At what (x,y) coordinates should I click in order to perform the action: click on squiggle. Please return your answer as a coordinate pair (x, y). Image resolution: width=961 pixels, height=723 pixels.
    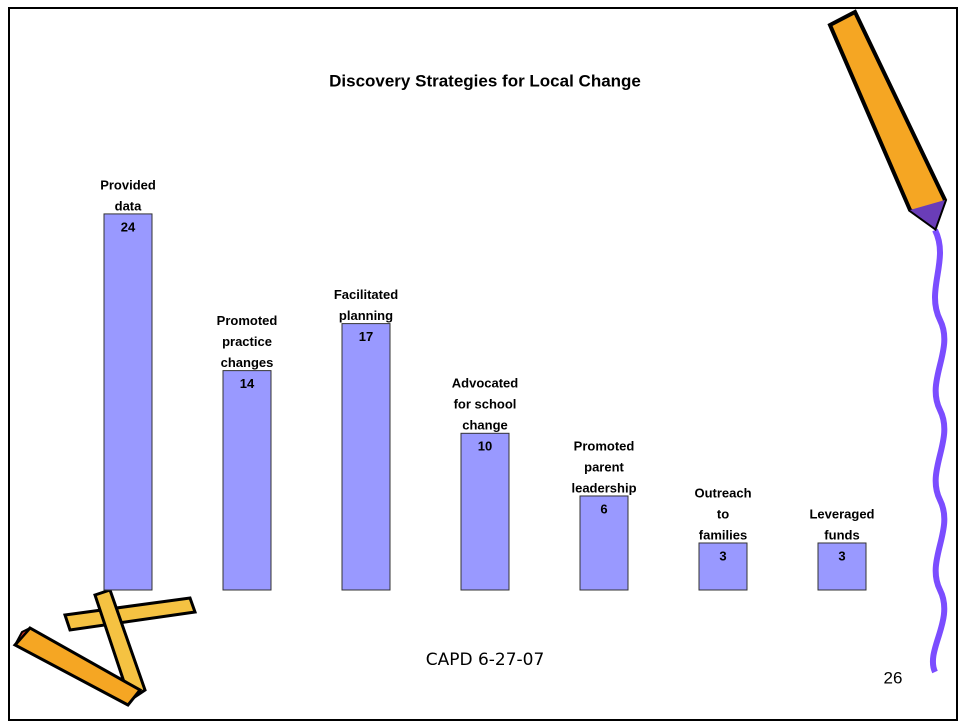
    Looking at the image, I should click on (939, 451).